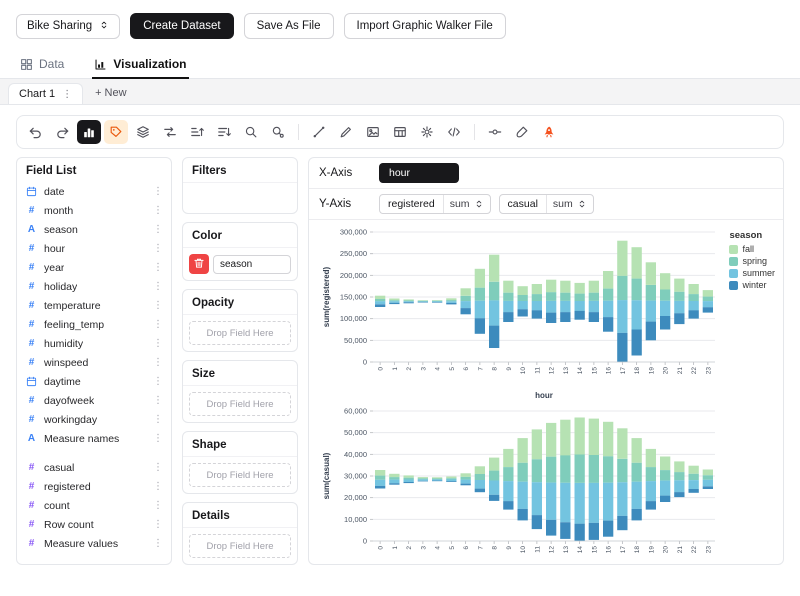  Describe the element at coordinates (240, 475) in the screenshot. I see `shape-dropzone: Drop Field Here` at that location.